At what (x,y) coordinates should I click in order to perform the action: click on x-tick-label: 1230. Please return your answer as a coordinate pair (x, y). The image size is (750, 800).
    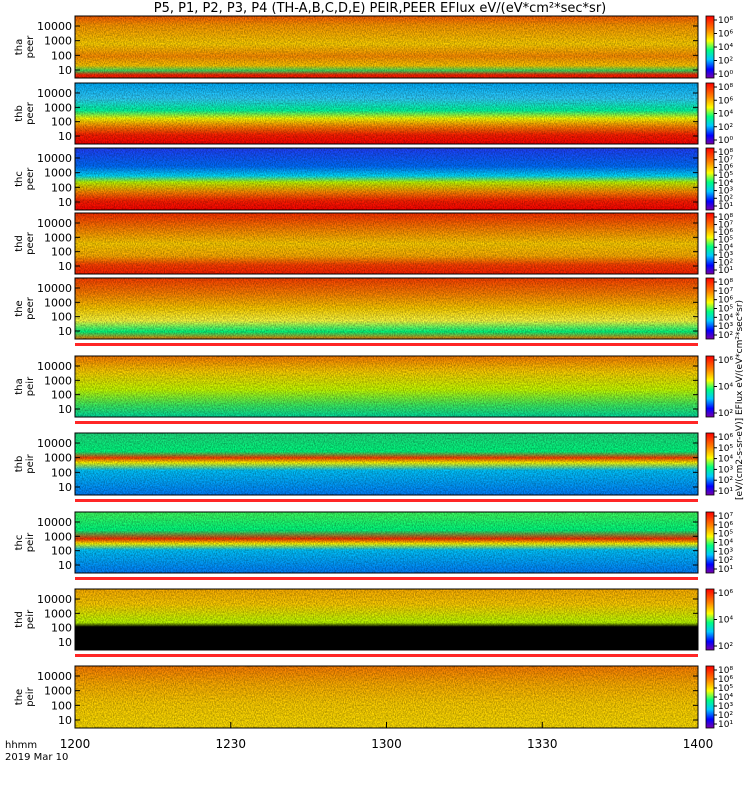
    Looking at the image, I should click on (230, 744).